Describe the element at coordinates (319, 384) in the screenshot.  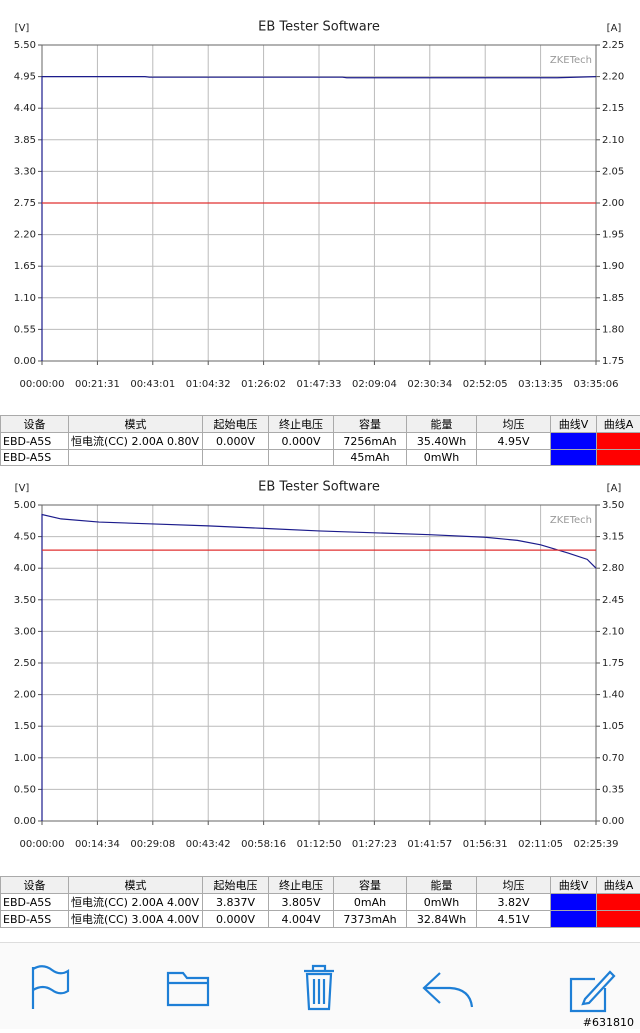
I see `x-tick-label: 01:47:33` at that location.